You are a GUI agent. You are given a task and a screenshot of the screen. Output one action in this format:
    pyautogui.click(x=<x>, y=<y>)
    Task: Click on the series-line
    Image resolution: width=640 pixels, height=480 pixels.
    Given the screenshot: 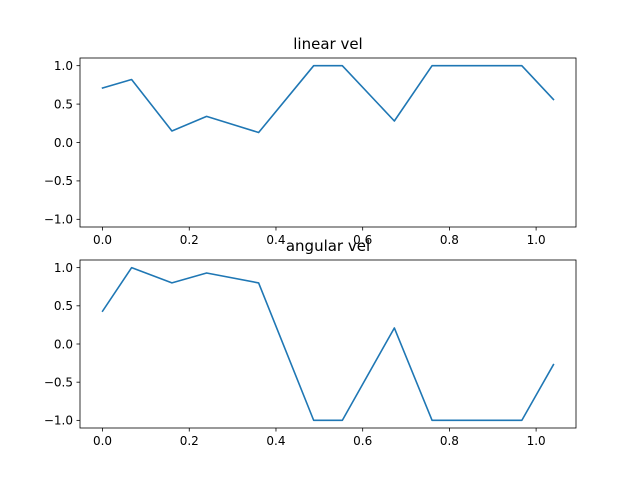 What is the action you would take?
    pyautogui.click(x=328, y=99)
    